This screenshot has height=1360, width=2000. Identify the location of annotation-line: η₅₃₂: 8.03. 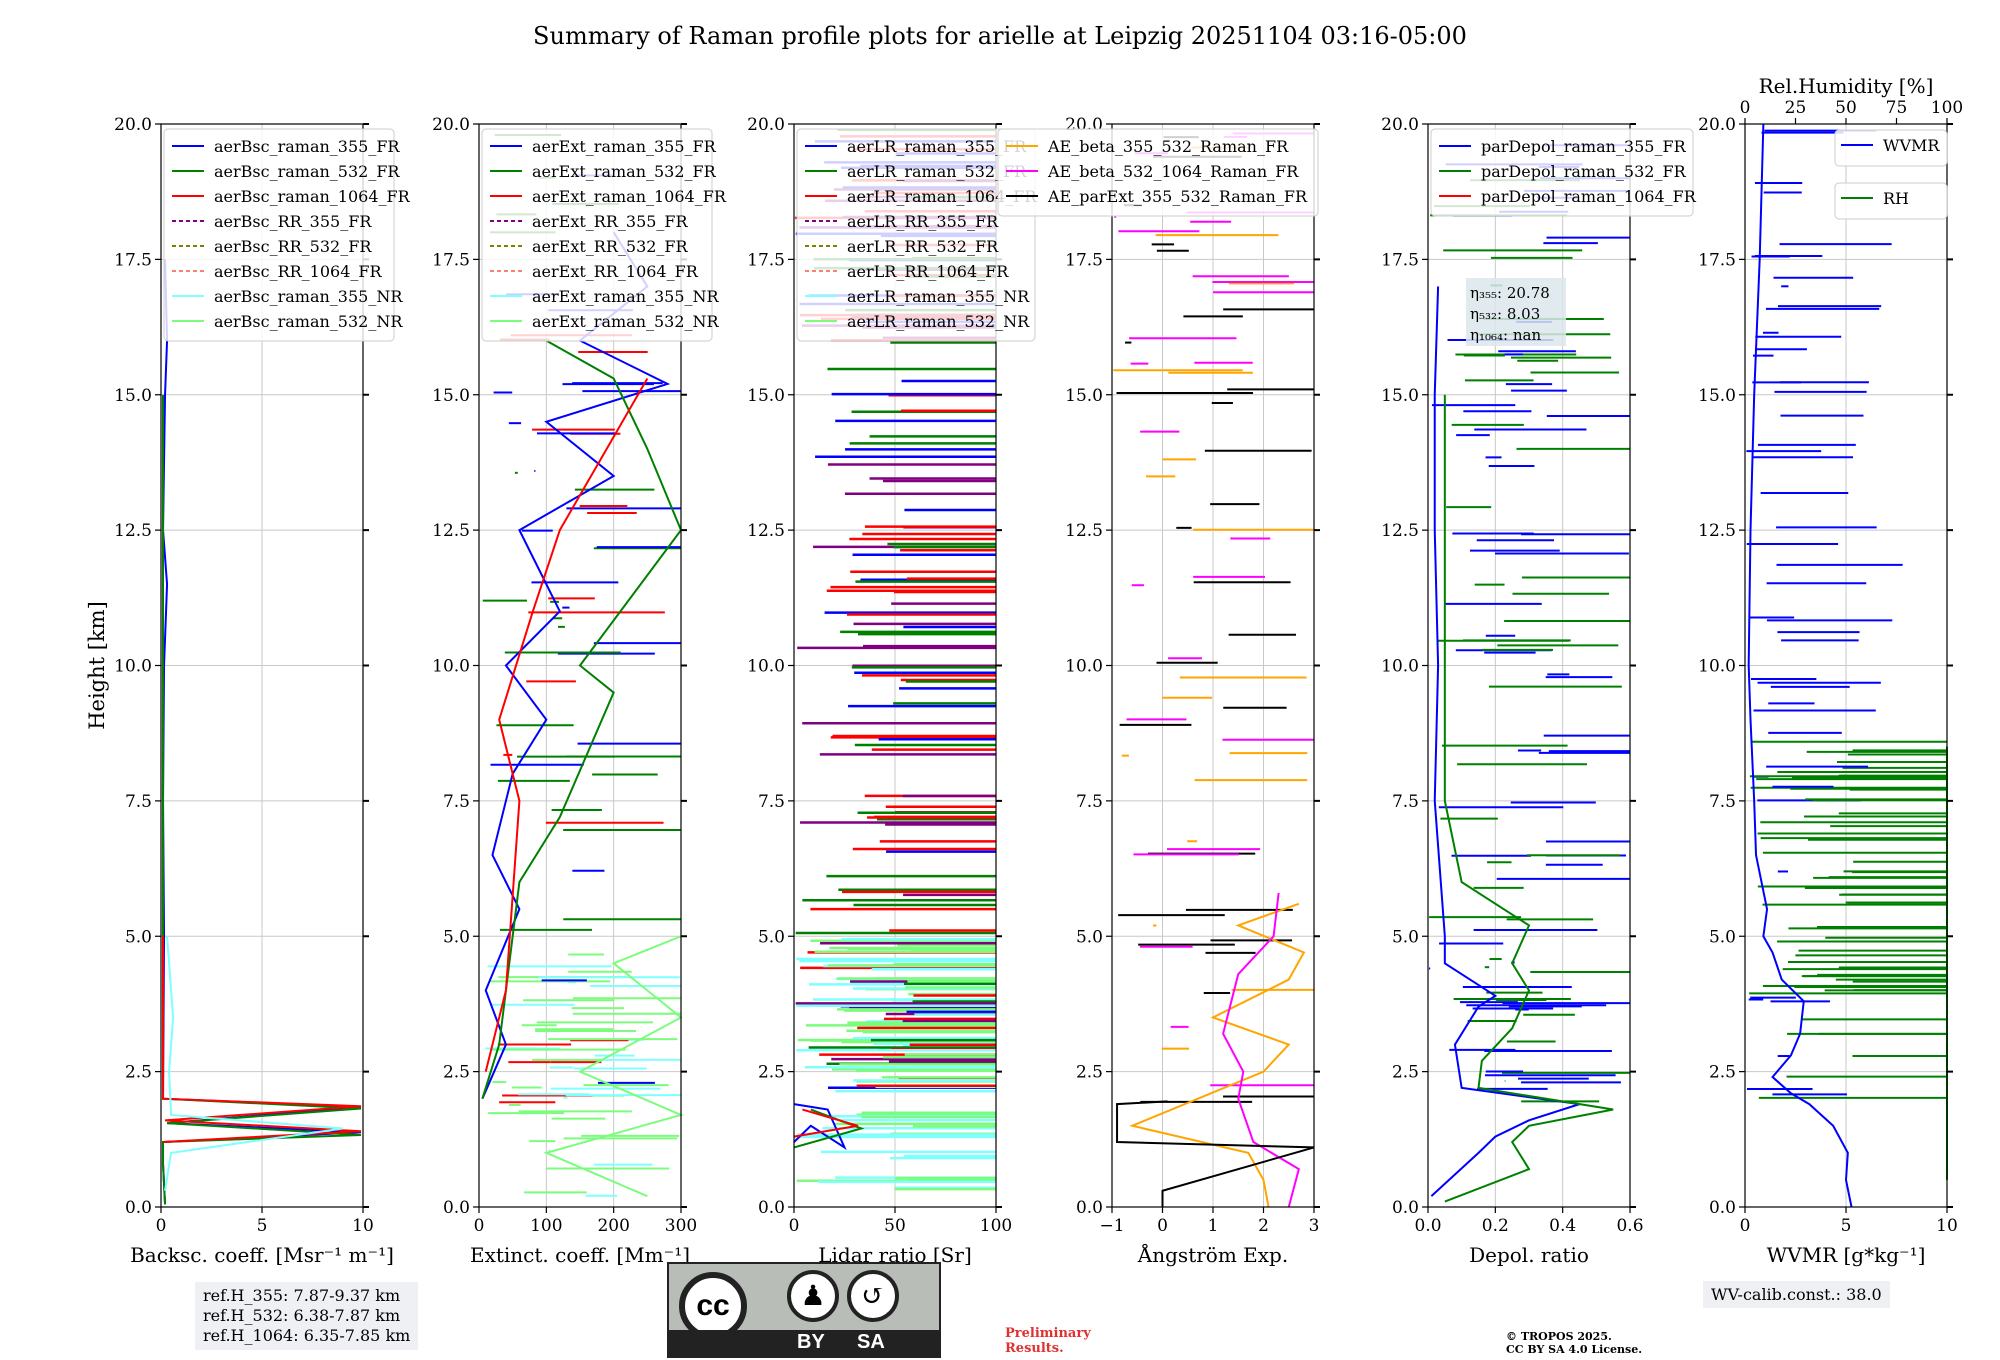
(1505, 314).